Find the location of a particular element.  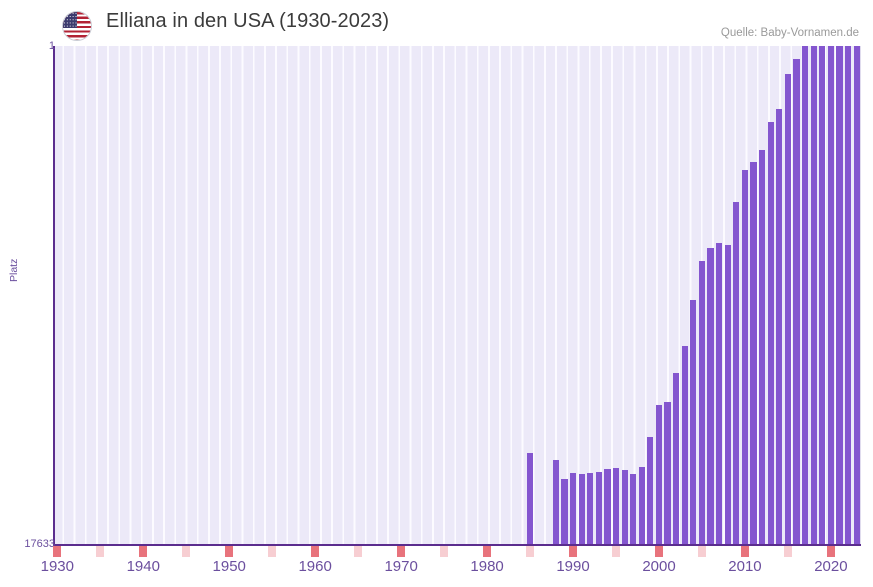

bar-2022 is located at coordinates (848, 295).